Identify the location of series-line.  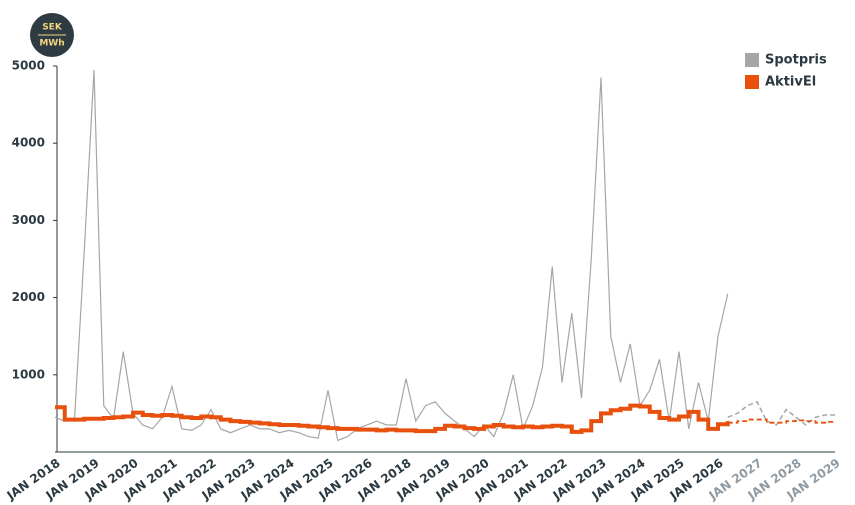
(392, 418).